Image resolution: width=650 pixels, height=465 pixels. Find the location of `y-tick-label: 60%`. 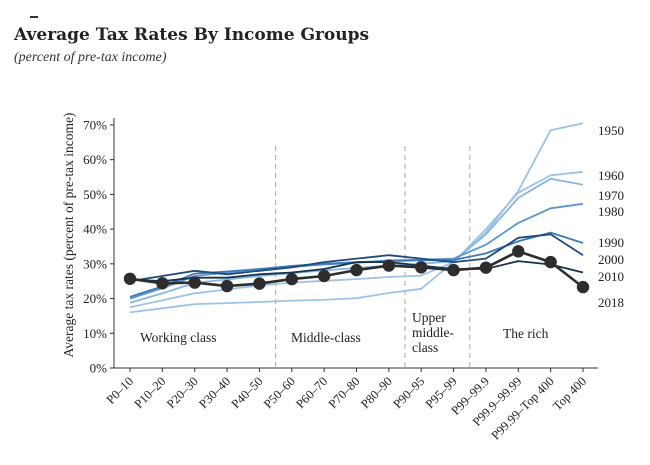

y-tick-label: 60% is located at coordinates (95, 159).